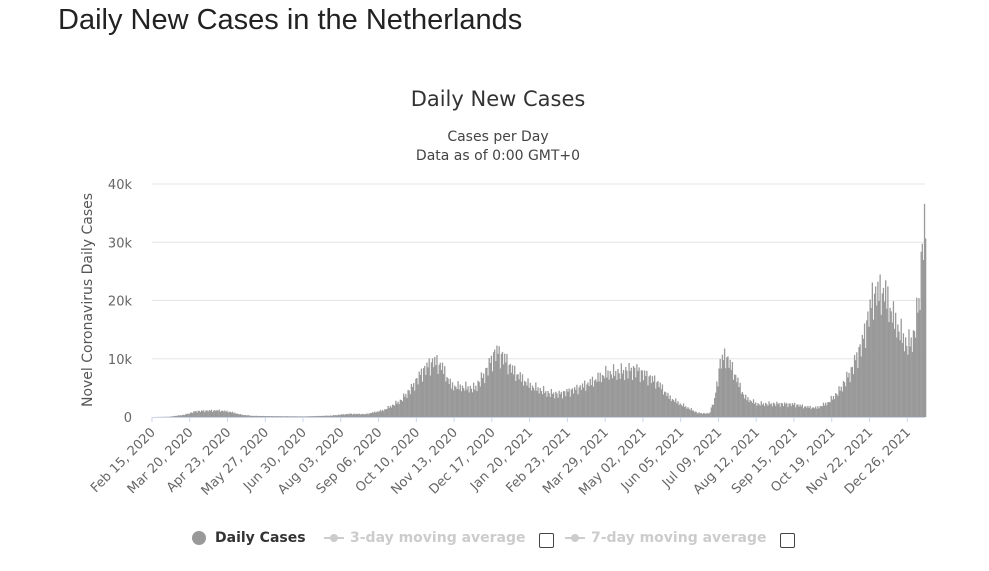 The width and height of the screenshot is (989, 571). What do you see at coordinates (249, 538) in the screenshot?
I see `legend-daily-cases: Daily Cases` at bounding box center [249, 538].